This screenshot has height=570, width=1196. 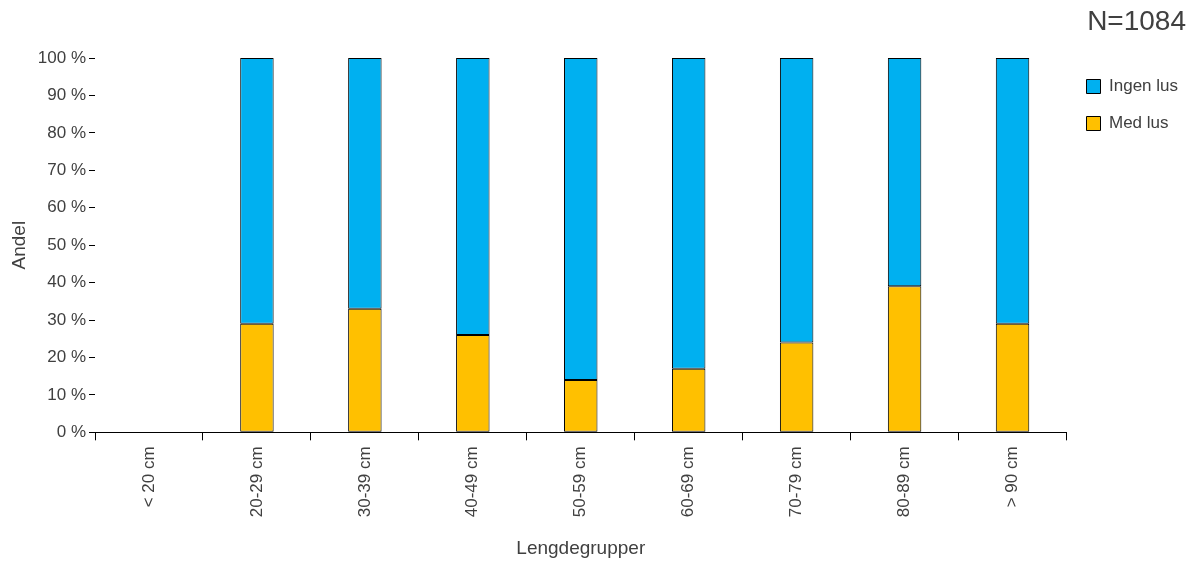 What do you see at coordinates (66, 357) in the screenshot?
I see `y-tick-label: 20 %` at bounding box center [66, 357].